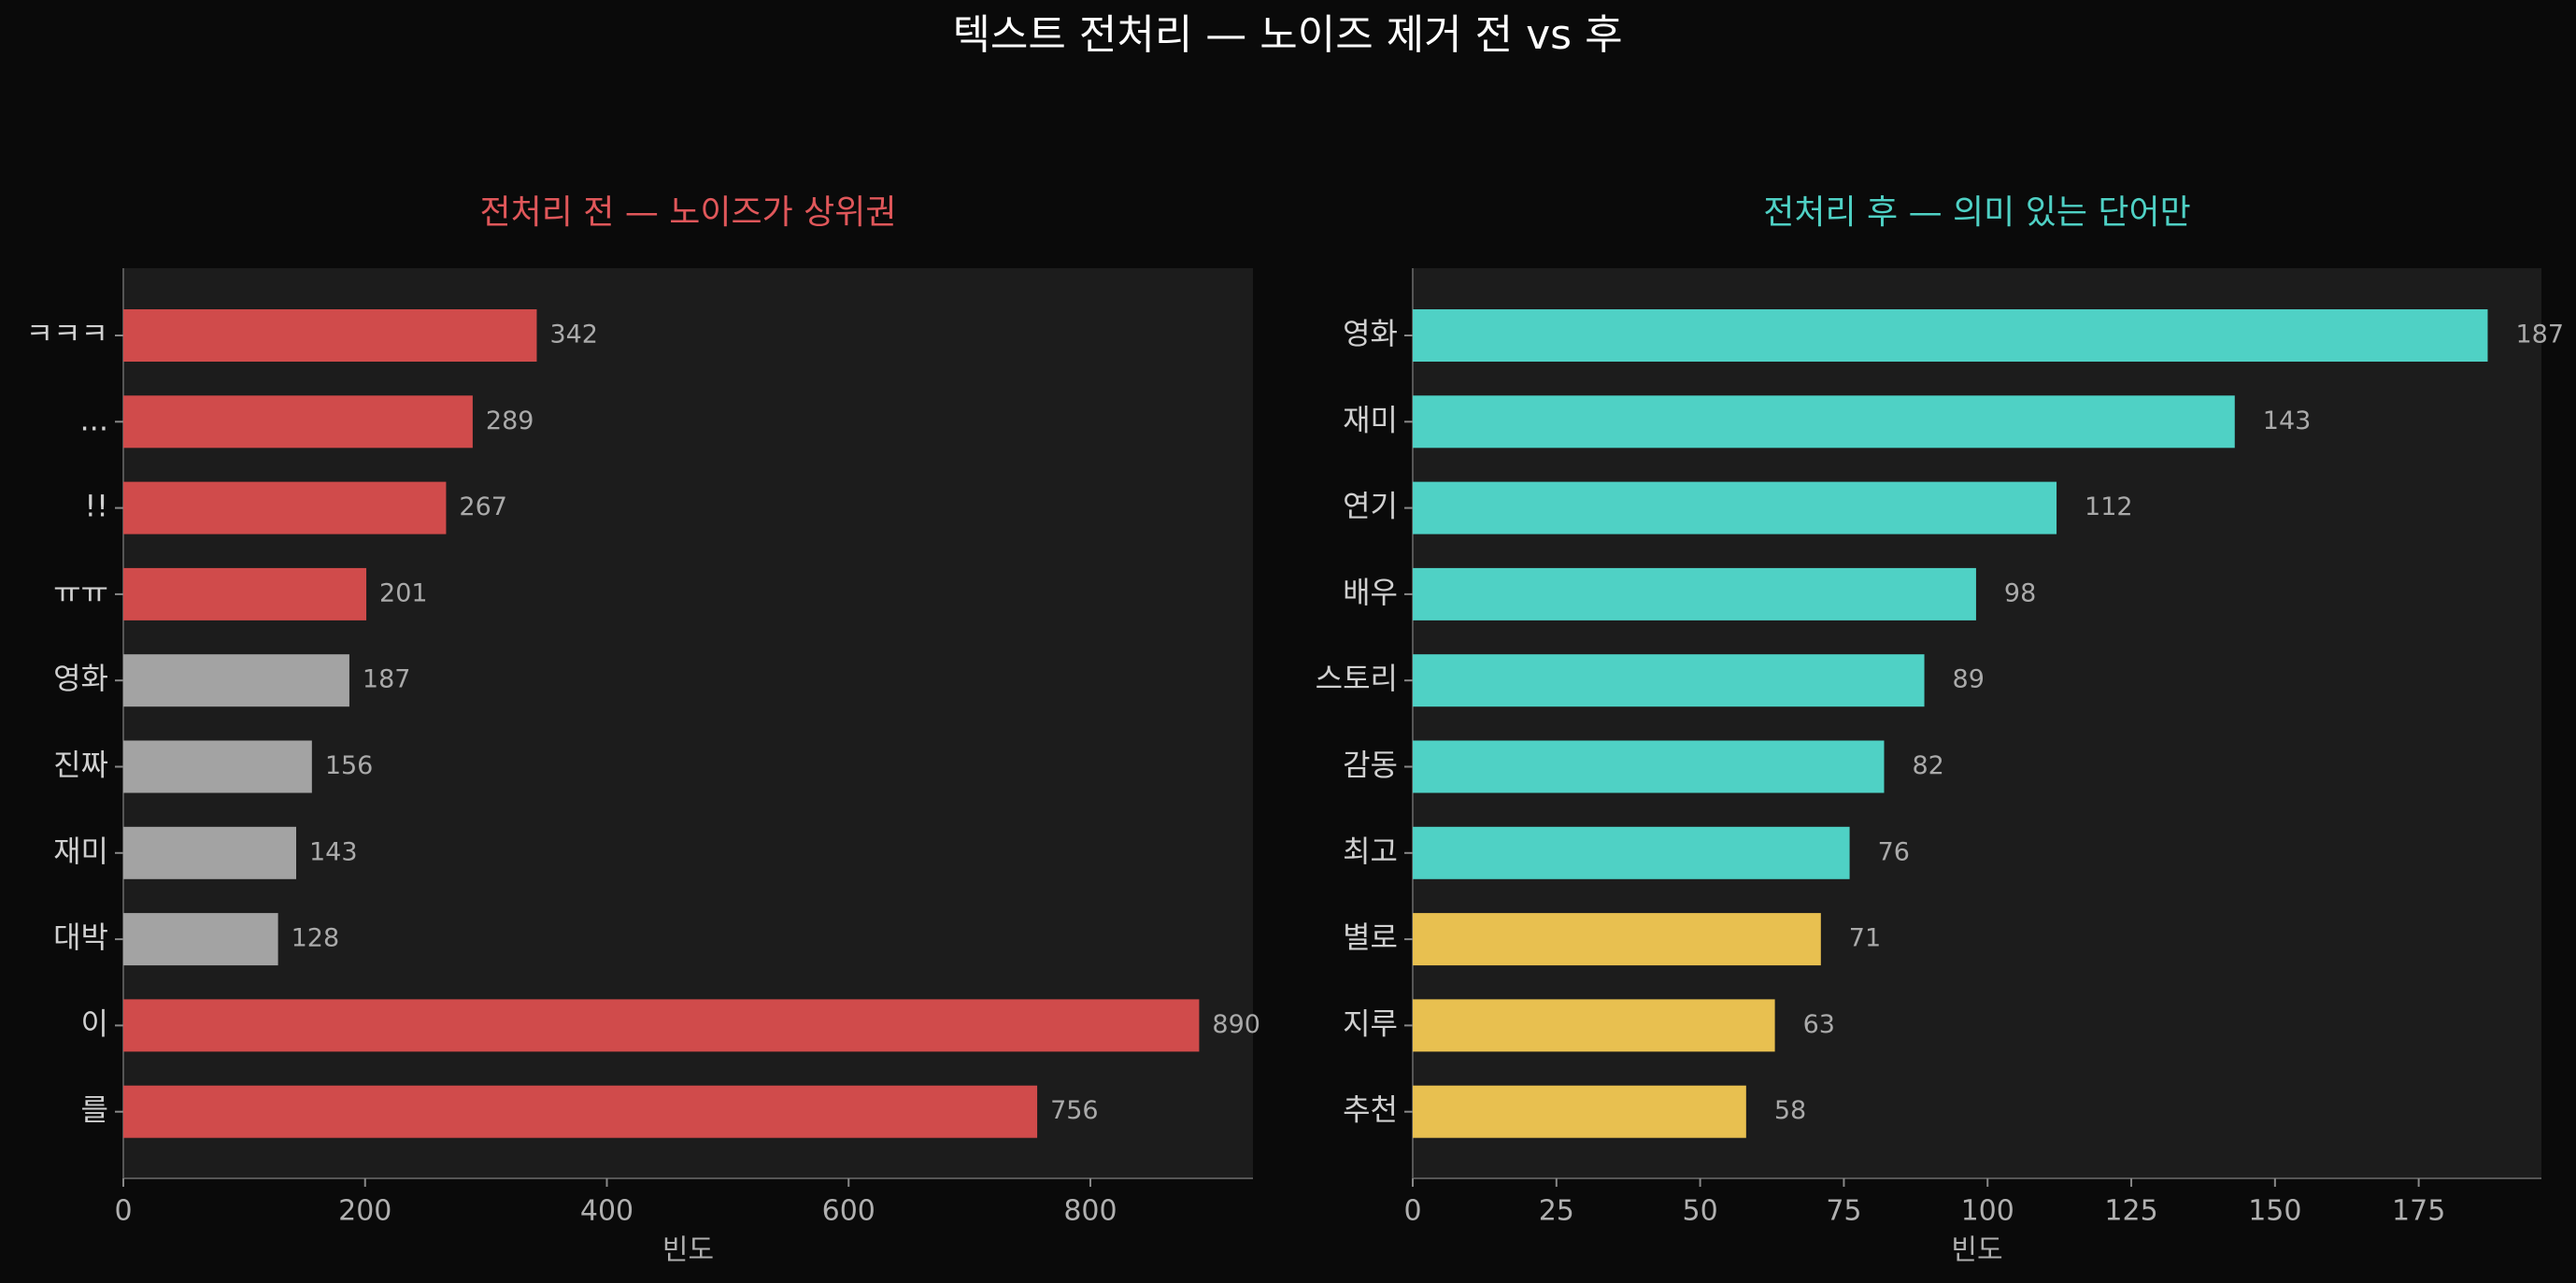  I want to click on y-tick-label: 배우, so click(1371, 592).